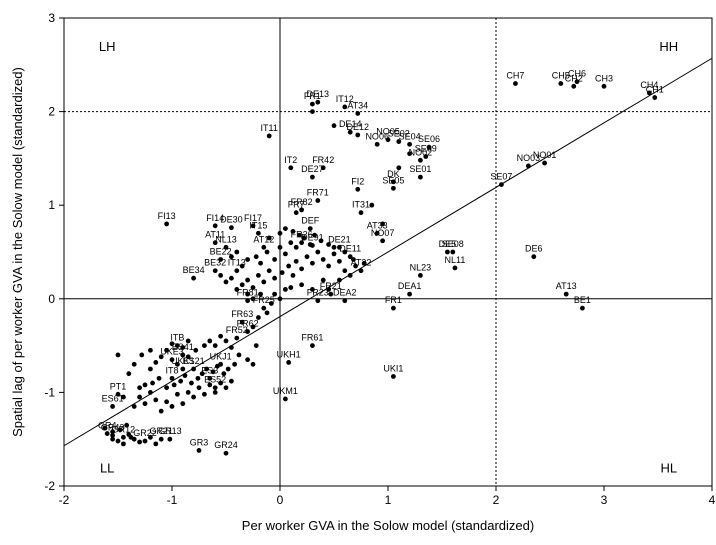 The height and width of the screenshot is (545, 716). What do you see at coordinates (383, 233) in the screenshot?
I see `point-label: NO07` at bounding box center [383, 233].